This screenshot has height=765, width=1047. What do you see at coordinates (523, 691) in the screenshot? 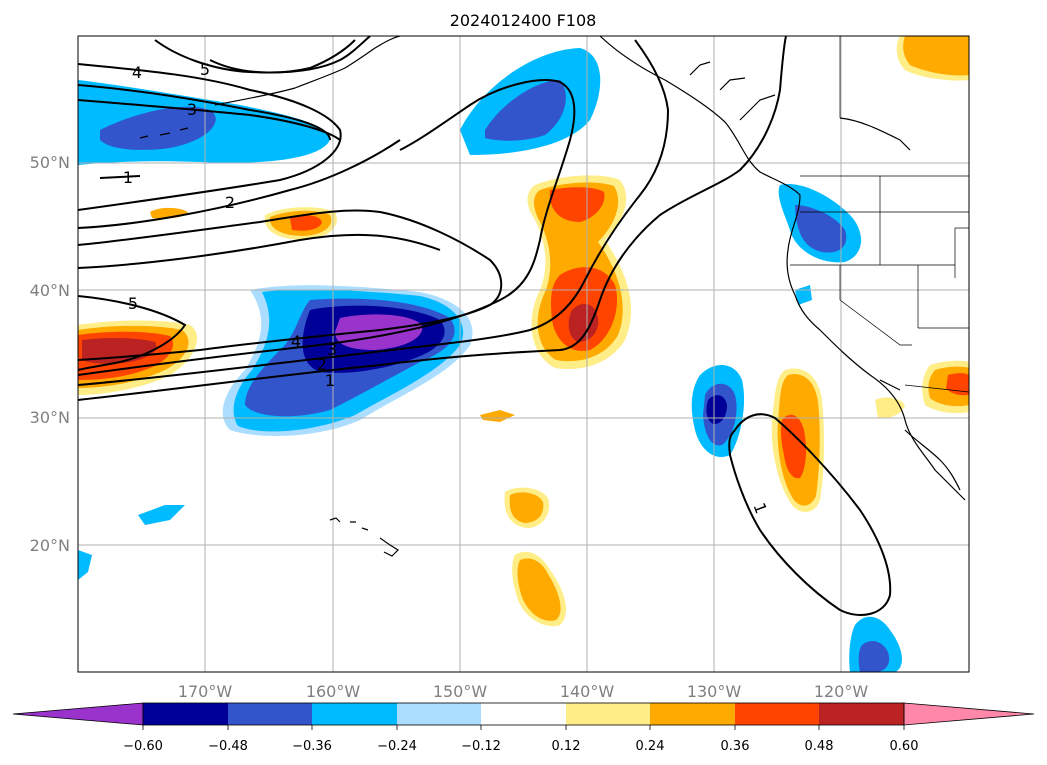
I see `longitude-labels: 170°W 160°W 150°W 140°W 130°W 120°W` at bounding box center [523, 691].